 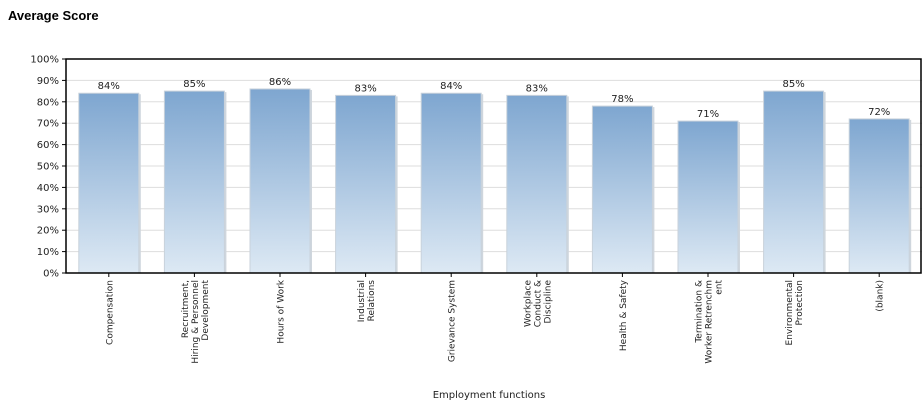 What do you see at coordinates (48, 81) in the screenshot?
I see `y-tick-label: 90%` at bounding box center [48, 81].